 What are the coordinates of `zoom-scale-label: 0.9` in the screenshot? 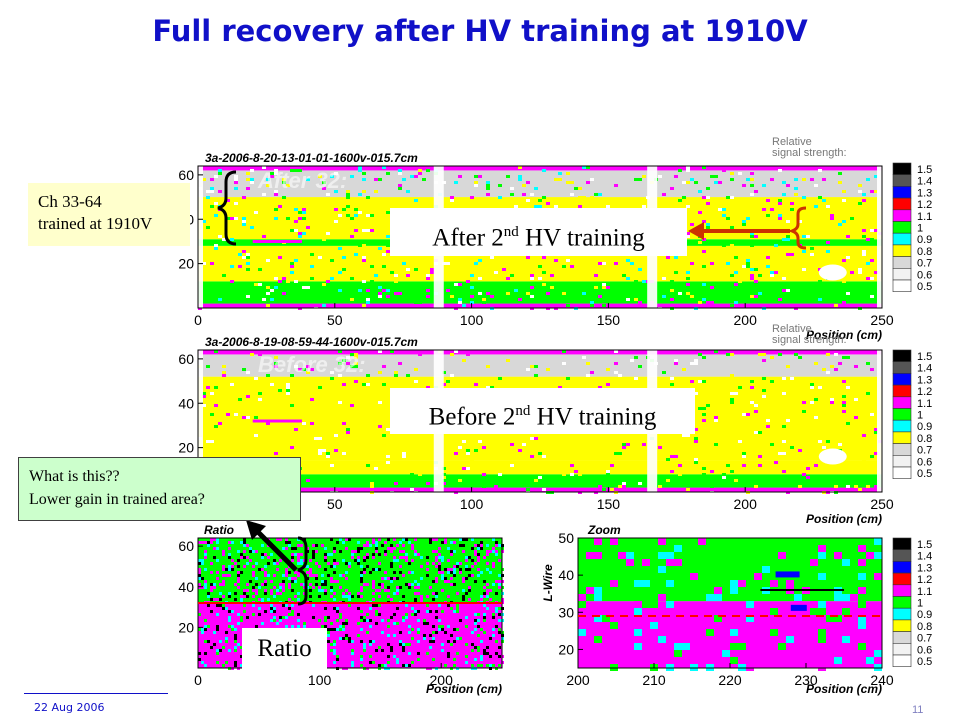 It's located at (924, 615).